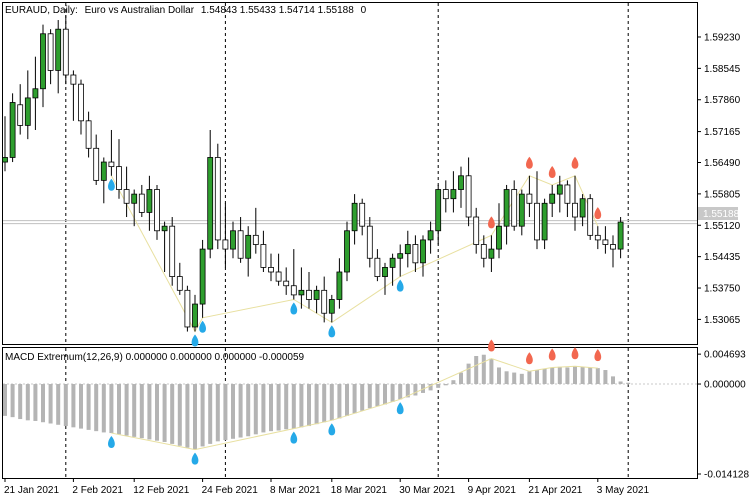  What do you see at coordinates (31, 490) in the screenshot?
I see `time-tick-label: 21 Jan 2021` at bounding box center [31, 490].